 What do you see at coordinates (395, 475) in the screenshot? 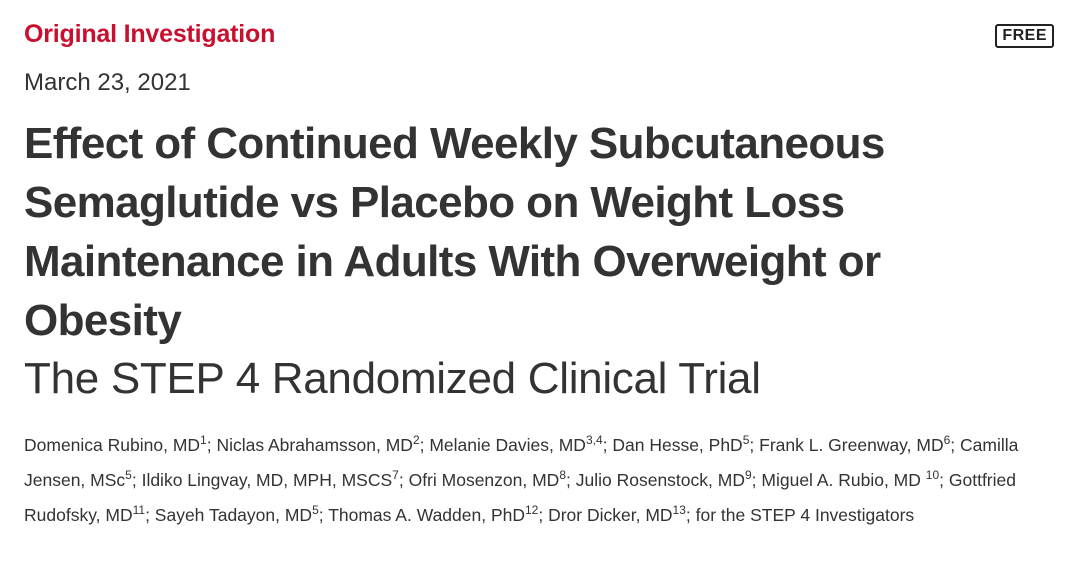
I see `affiliation-number: 7` at bounding box center [395, 475].